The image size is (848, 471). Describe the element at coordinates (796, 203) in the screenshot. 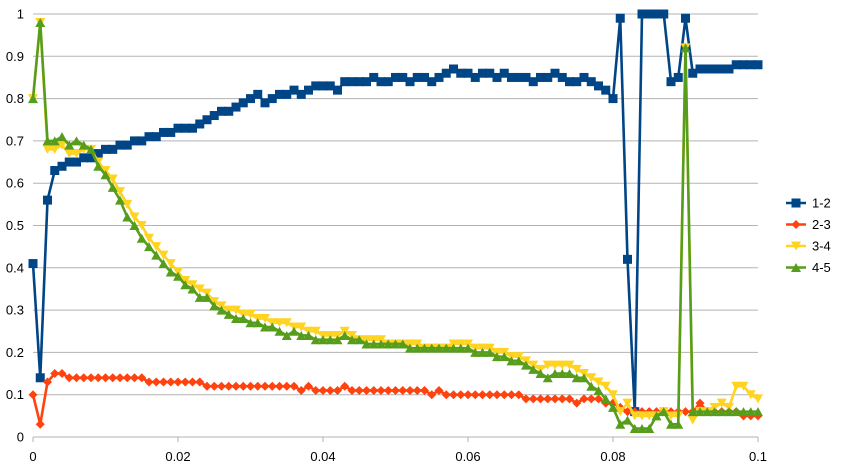

I see `legend-marker` at that location.